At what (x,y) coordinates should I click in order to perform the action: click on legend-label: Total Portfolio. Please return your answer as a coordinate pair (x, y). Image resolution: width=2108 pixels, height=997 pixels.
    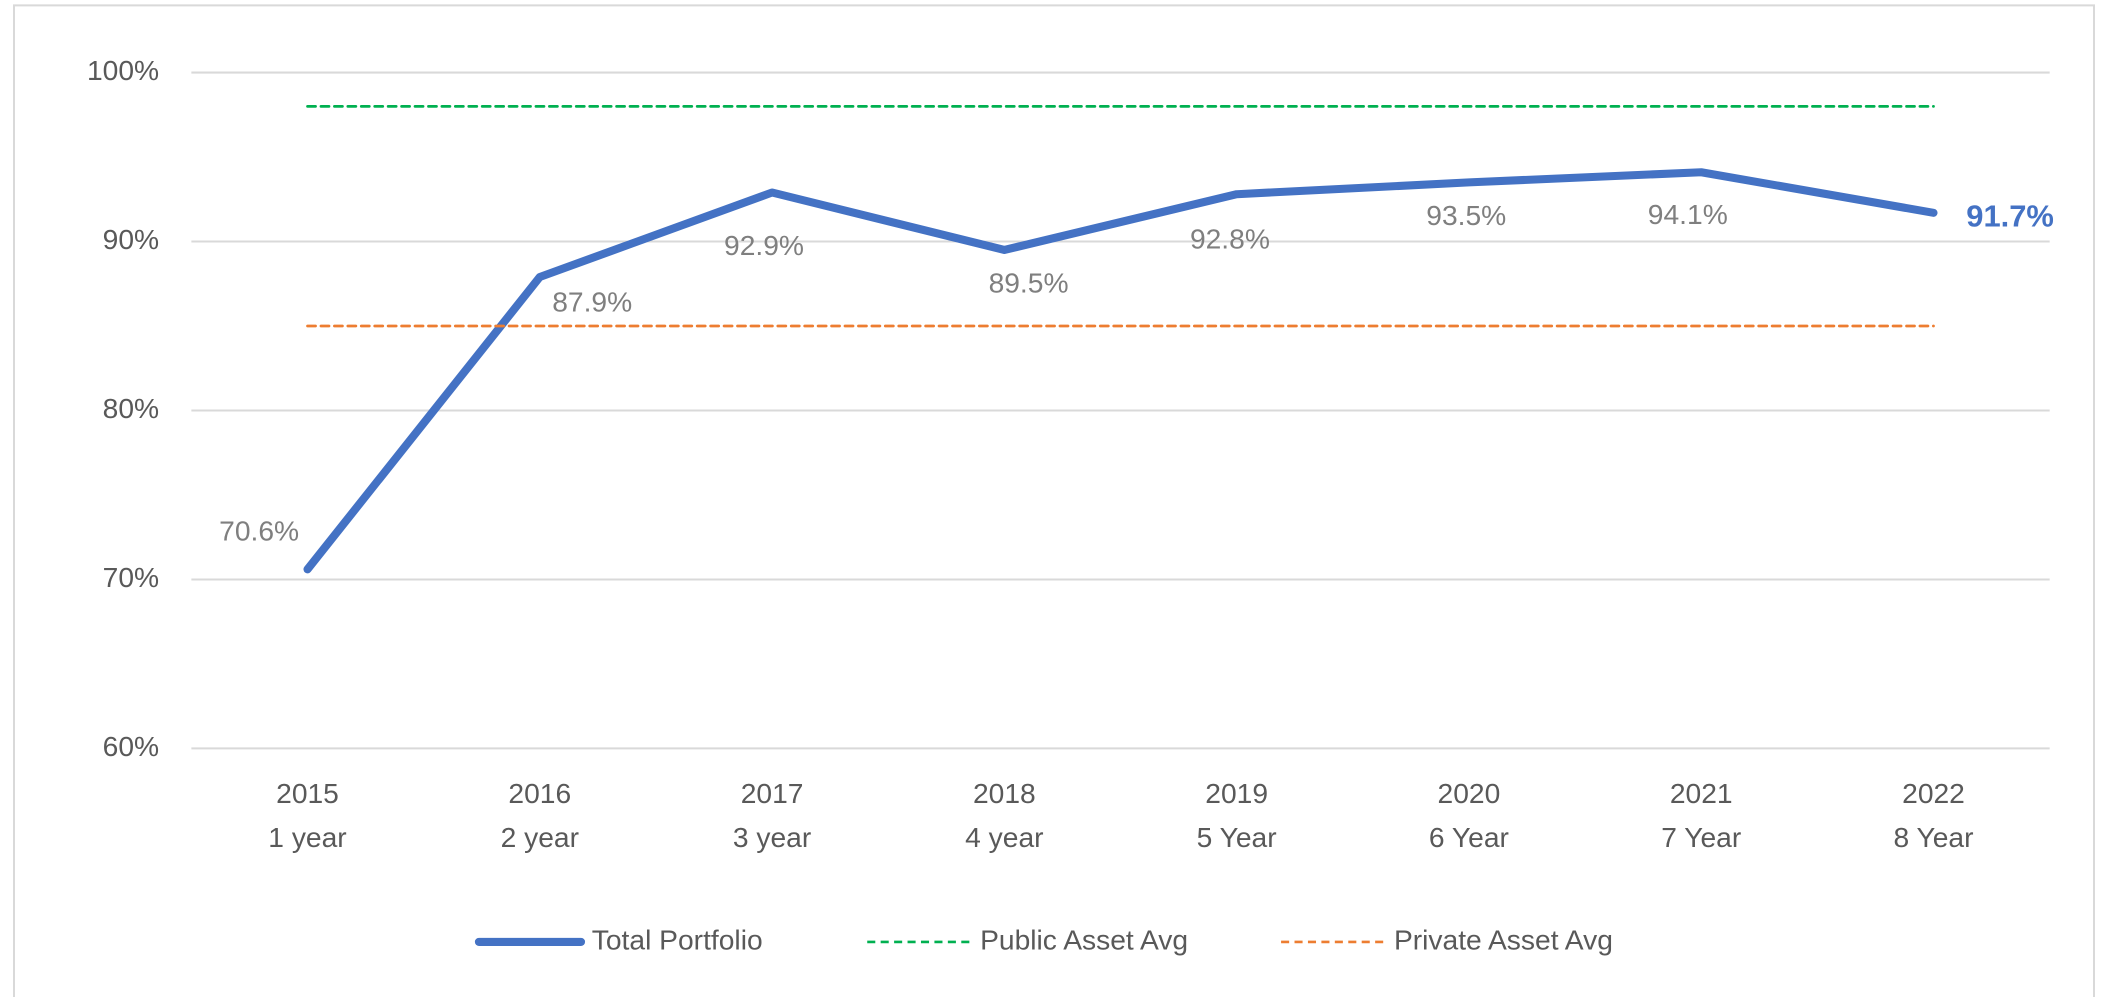
    Looking at the image, I should click on (677, 939).